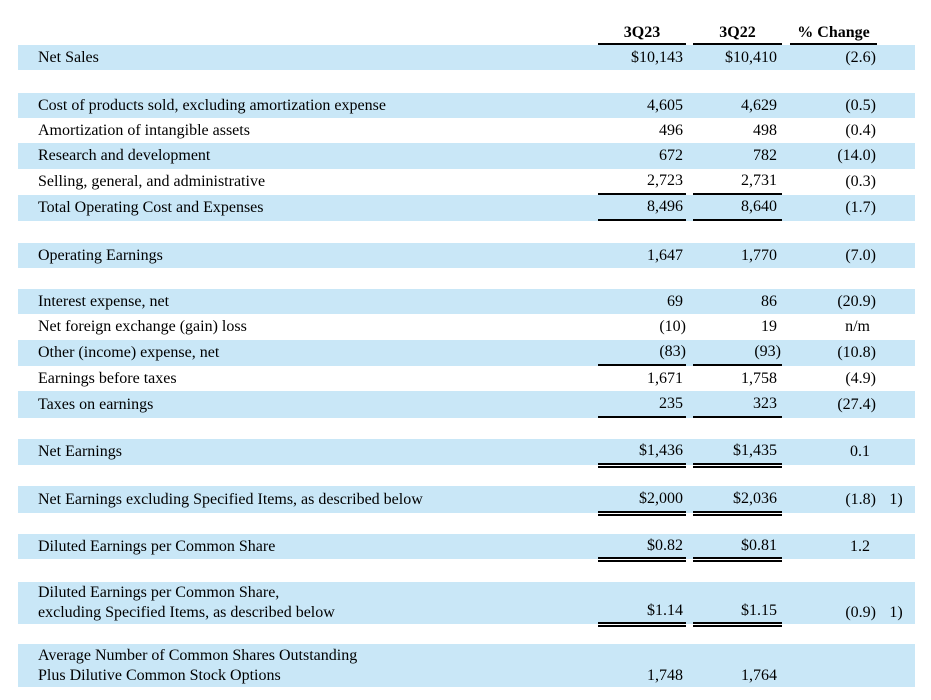 Image resolution: width=931 pixels, height=700 pixels. What do you see at coordinates (759, 378) in the screenshot?
I see `value-3q22: 1,758` at bounding box center [759, 378].